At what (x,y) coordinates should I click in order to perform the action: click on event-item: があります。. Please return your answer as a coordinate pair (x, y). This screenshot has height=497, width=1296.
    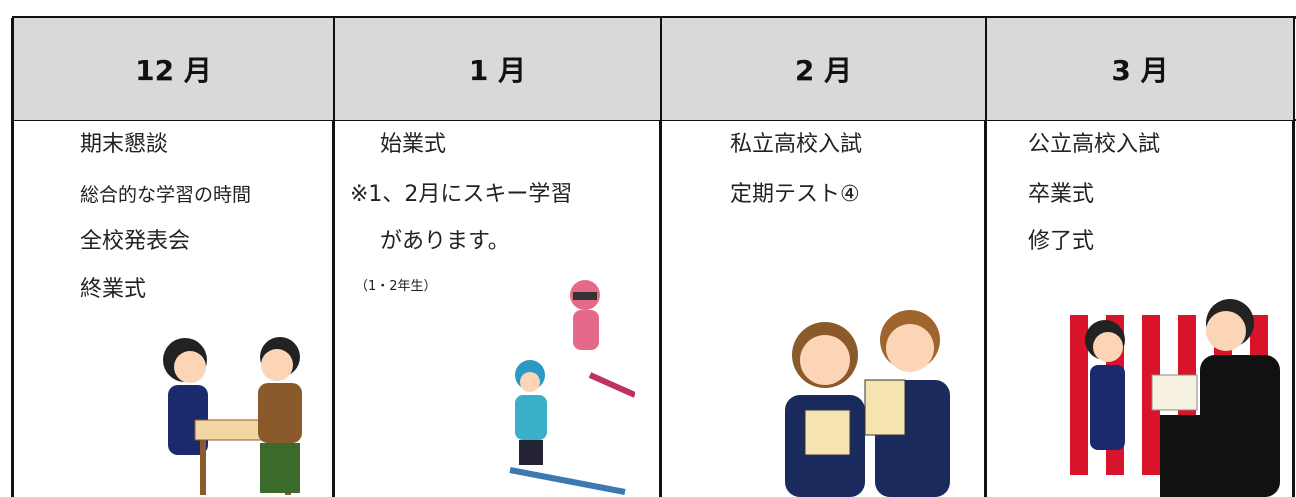
    Looking at the image, I should click on (445, 241).